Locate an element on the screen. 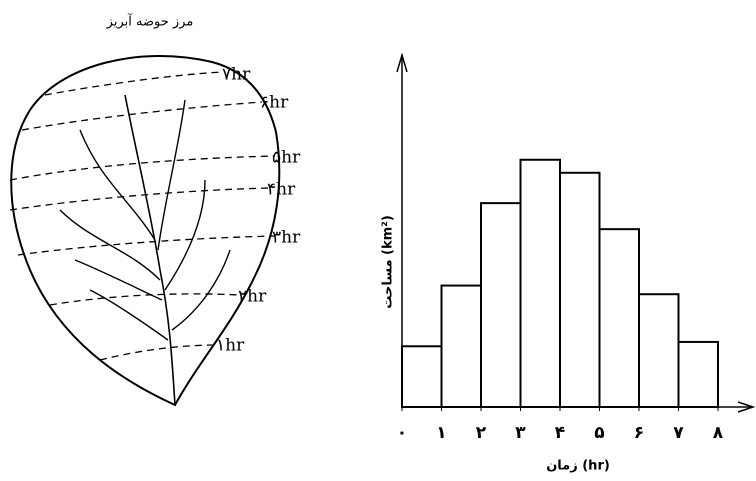 The width and height of the screenshot is (756, 481). y-arrow is located at coordinates (402, 62).